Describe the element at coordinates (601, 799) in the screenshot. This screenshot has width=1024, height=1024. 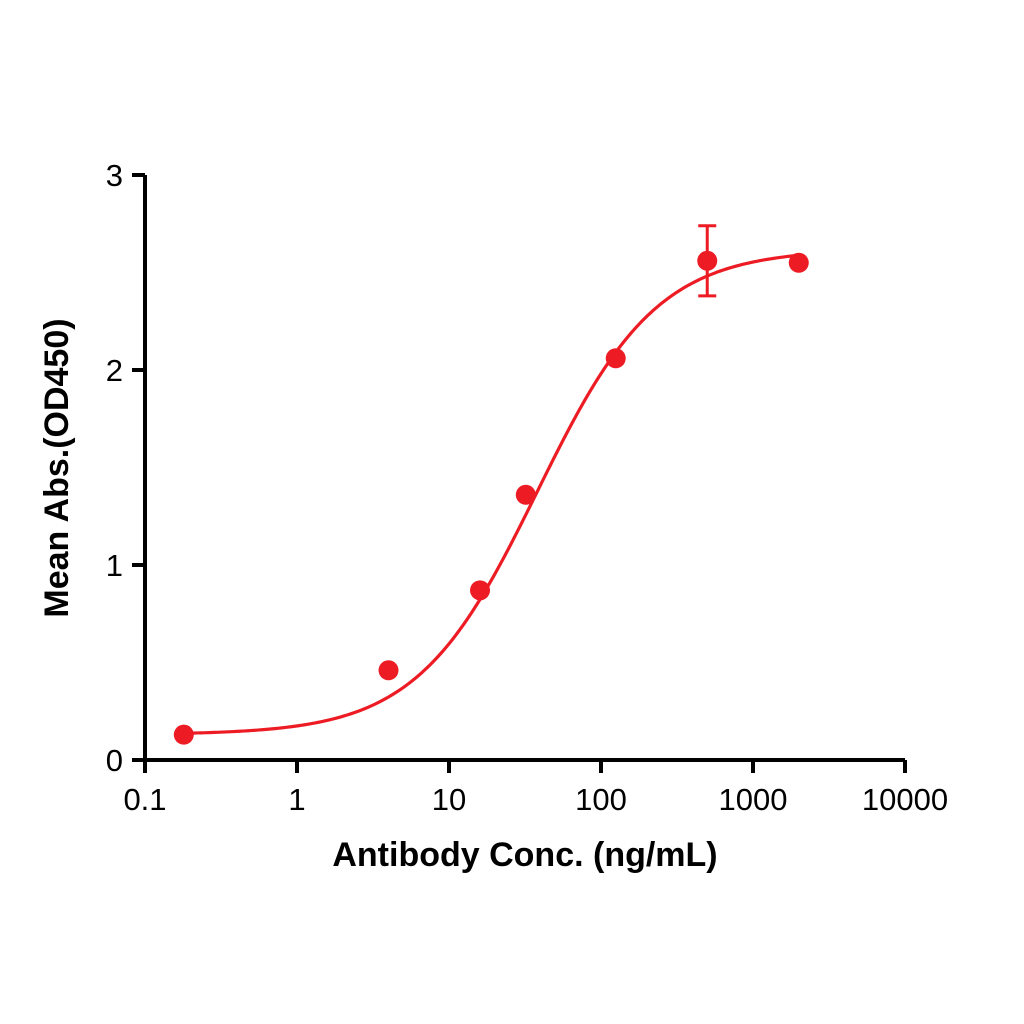
I see `x-tick-label: 100` at that location.